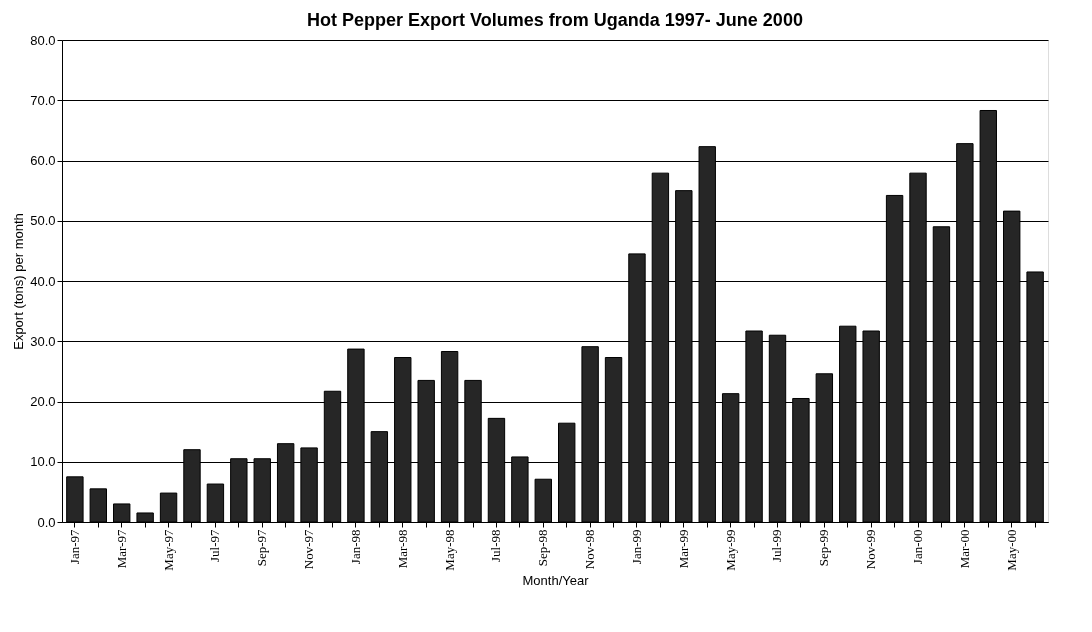 This screenshot has width=1092, height=632. What do you see at coordinates (262, 548) in the screenshot?
I see `x-tick-label: Sep-97` at bounding box center [262, 548].